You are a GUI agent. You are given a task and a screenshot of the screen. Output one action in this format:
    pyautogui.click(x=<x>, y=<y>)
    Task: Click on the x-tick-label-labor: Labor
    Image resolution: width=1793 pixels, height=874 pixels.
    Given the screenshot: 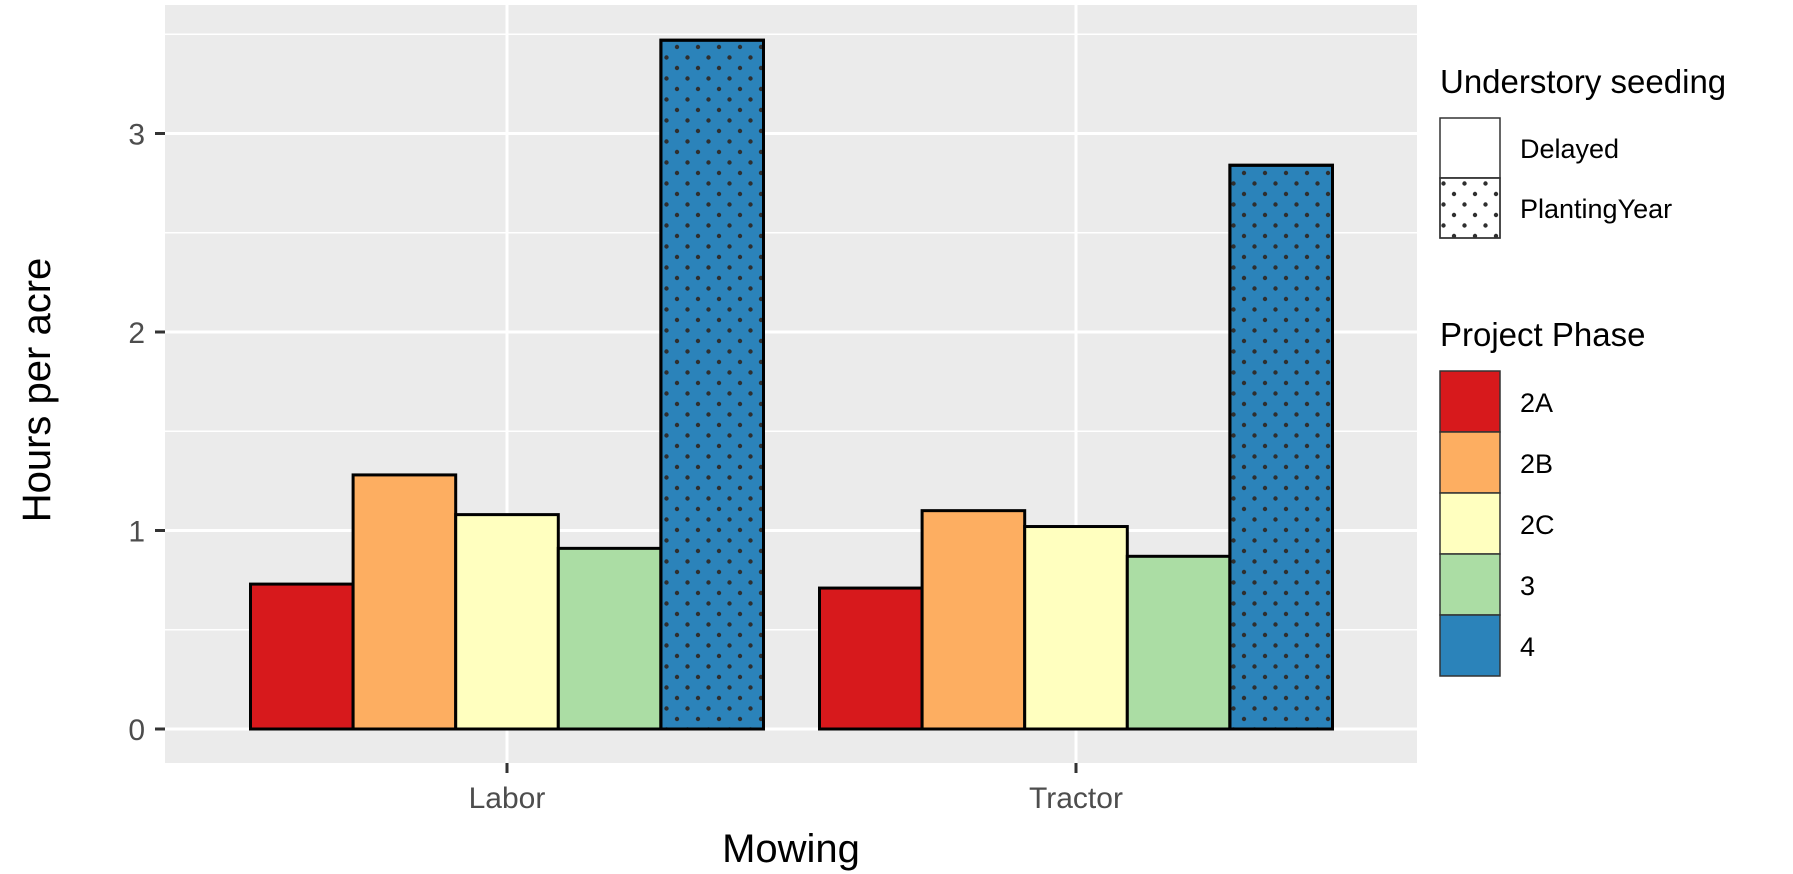 What is the action you would take?
    pyautogui.click(x=507, y=798)
    